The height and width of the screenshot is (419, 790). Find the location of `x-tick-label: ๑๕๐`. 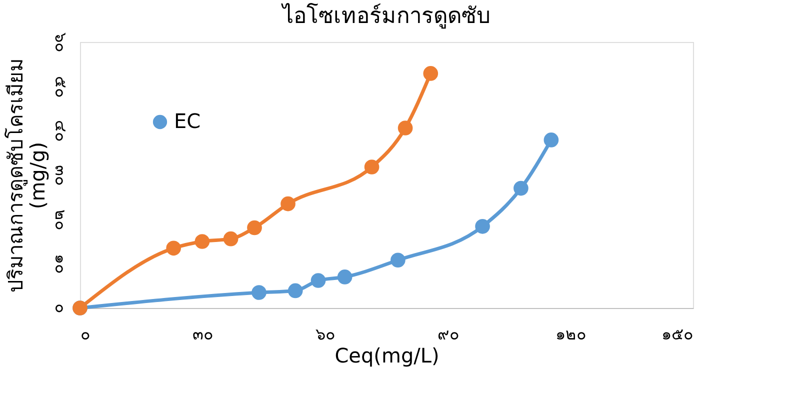

x-tick-label: ๑๕๐ is located at coordinates (678, 334).